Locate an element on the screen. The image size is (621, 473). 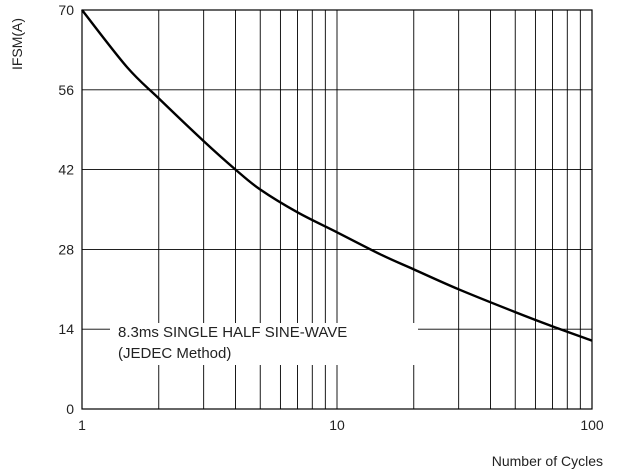
x-tick-labels: 1 10 100 is located at coordinates (341, 425).